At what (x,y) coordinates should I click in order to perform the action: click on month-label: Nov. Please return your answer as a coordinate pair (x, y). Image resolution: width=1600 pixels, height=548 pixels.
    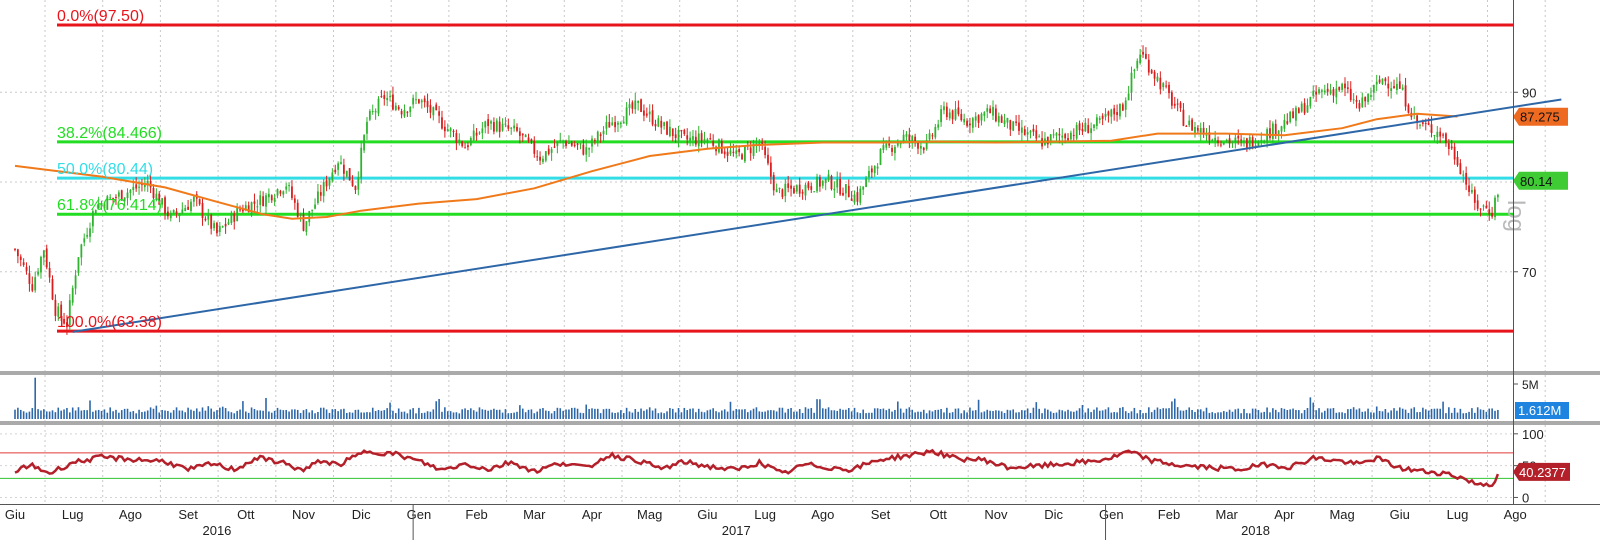
    Looking at the image, I should click on (996, 514).